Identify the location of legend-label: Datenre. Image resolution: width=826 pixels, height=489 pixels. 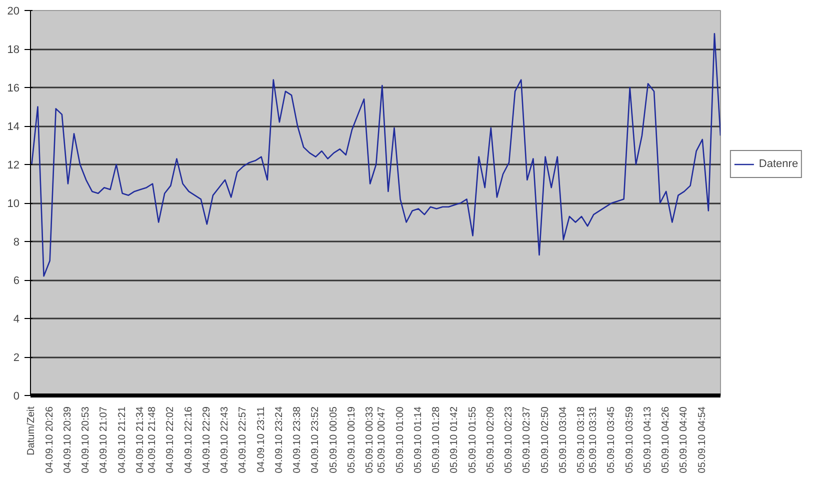
(778, 164).